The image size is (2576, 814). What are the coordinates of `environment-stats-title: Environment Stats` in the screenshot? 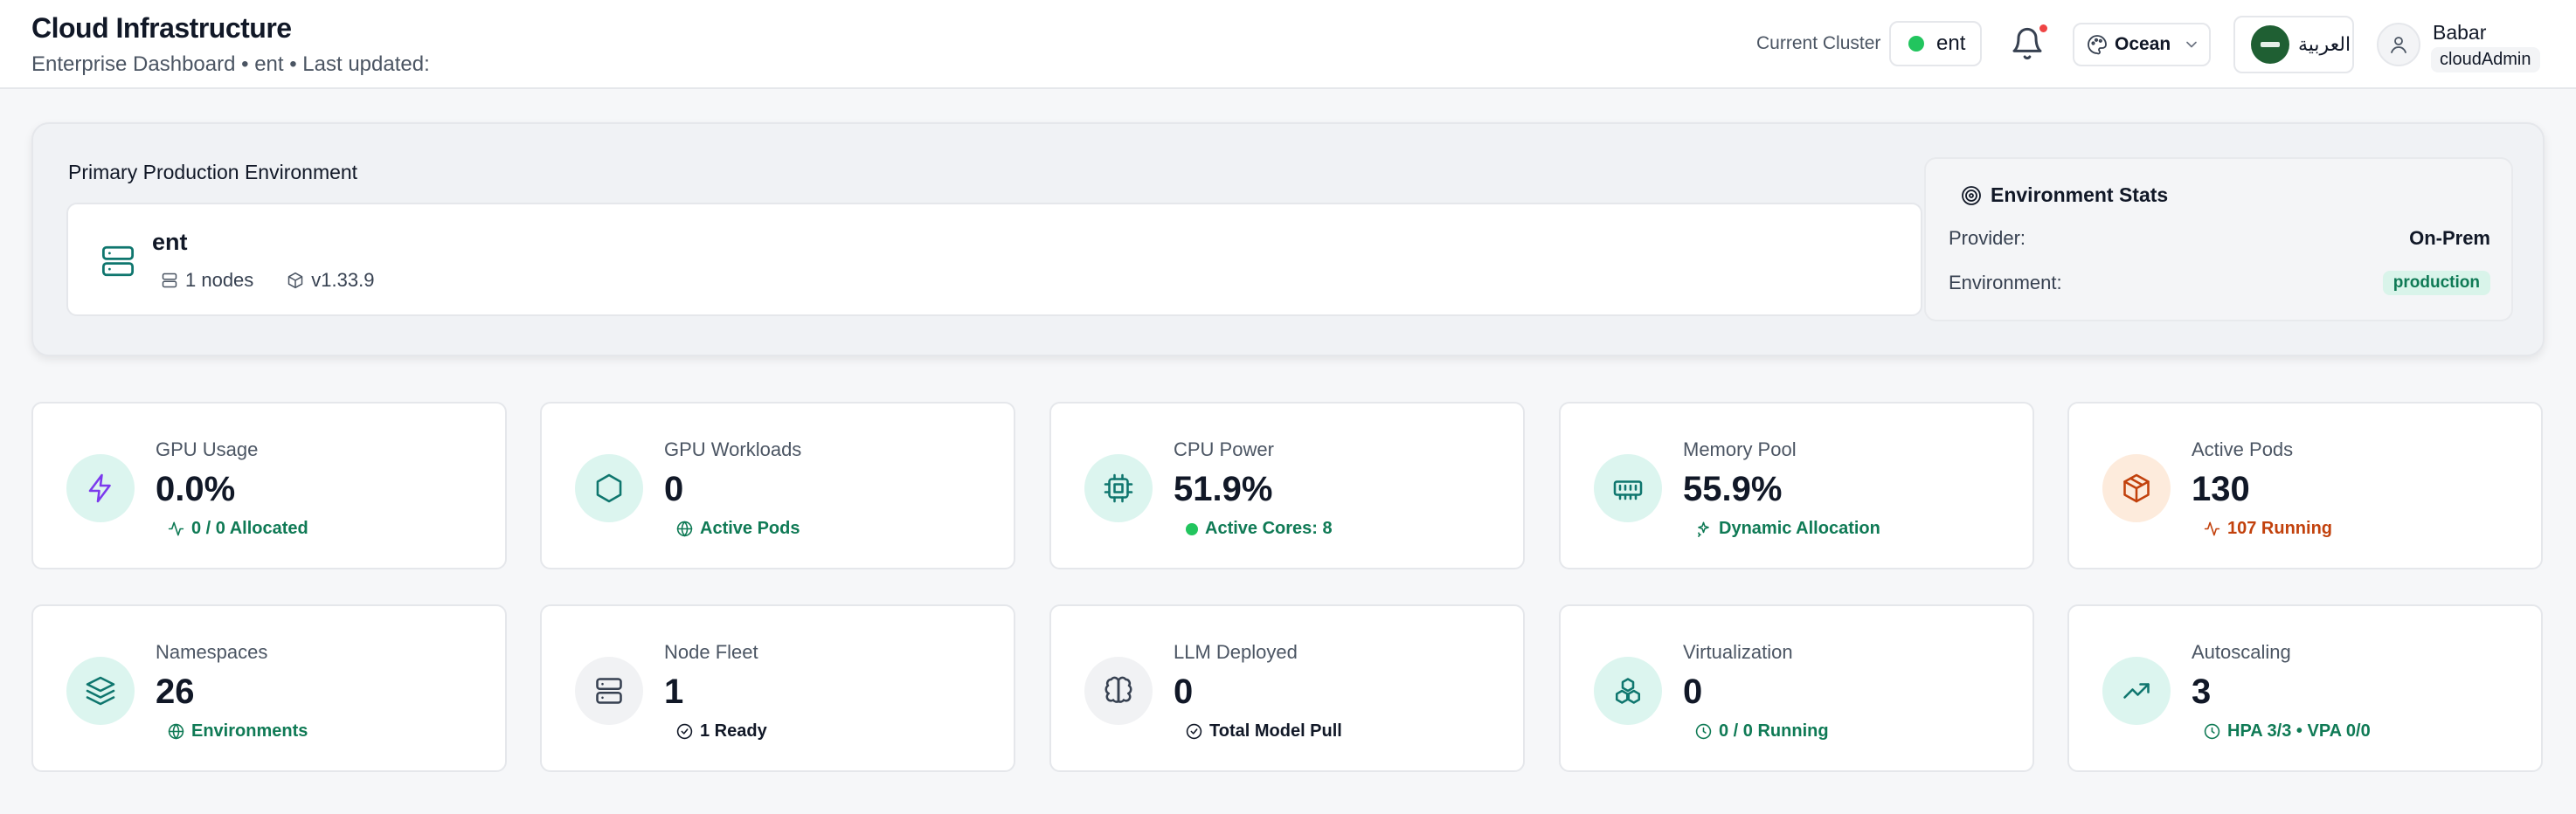 It's located at (2064, 195).